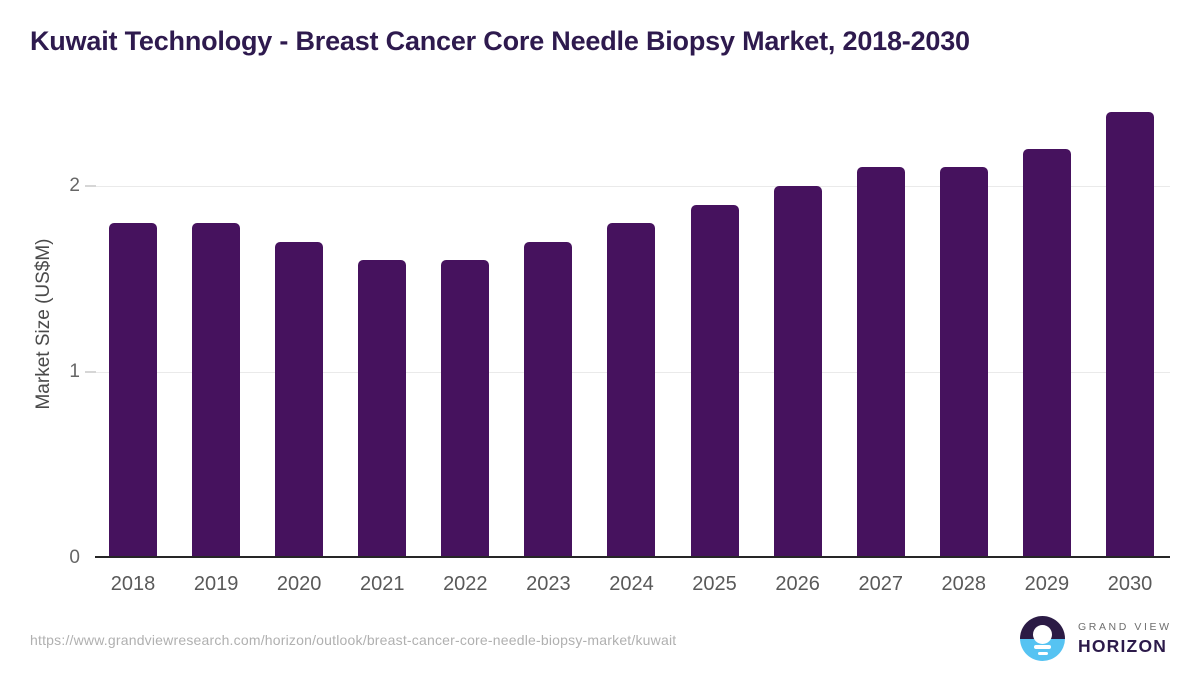 This screenshot has height=675, width=1200. I want to click on brand-logo: GRAND VIEW HORIZON, so click(1096, 638).